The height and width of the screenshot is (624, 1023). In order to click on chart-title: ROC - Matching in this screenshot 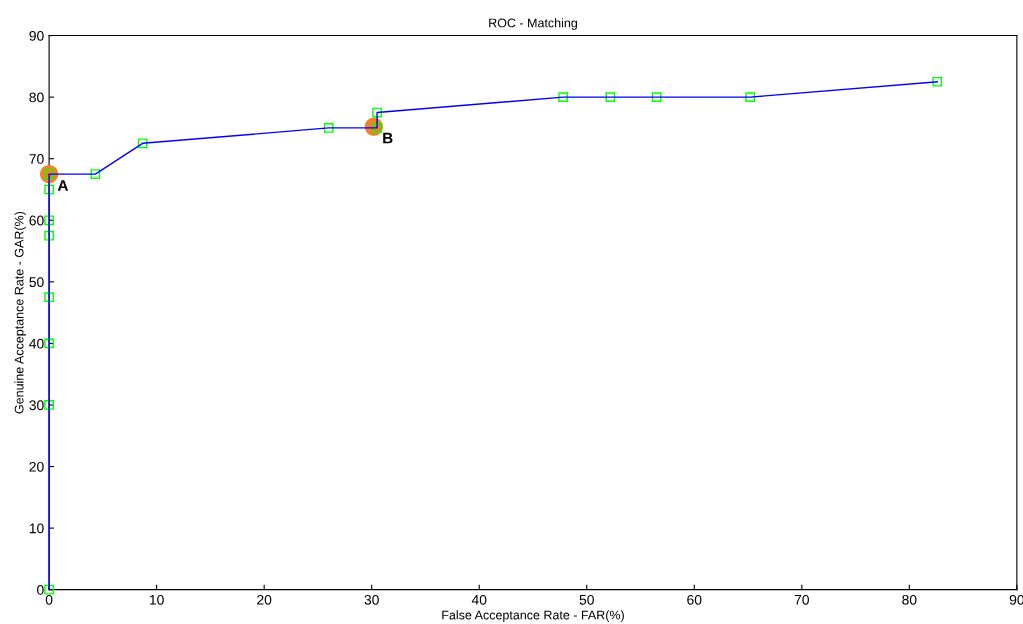, I will do `click(533, 24)`.